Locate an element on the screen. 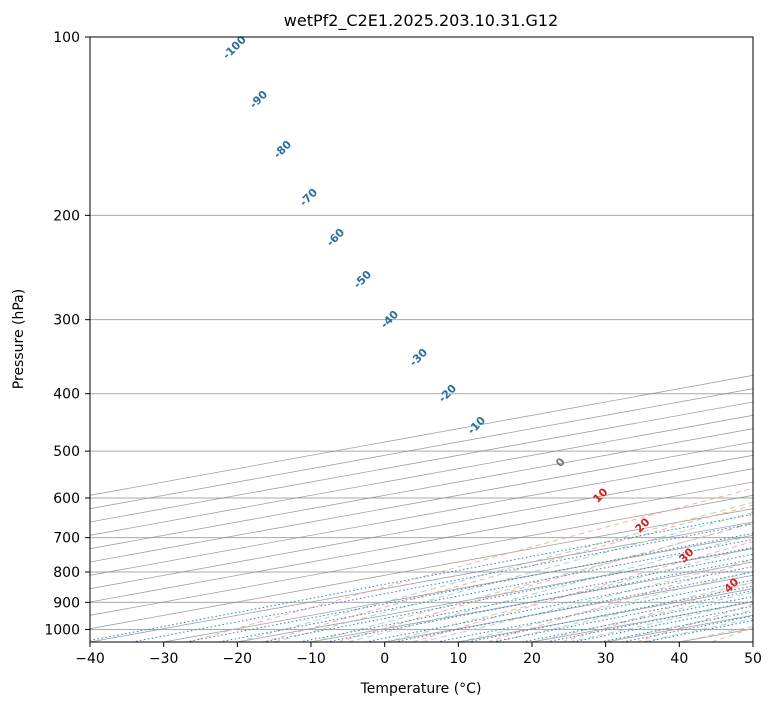 Image resolution: width=775 pixels, height=708 pixels. x-tick-label: −10 is located at coordinates (311, 659).